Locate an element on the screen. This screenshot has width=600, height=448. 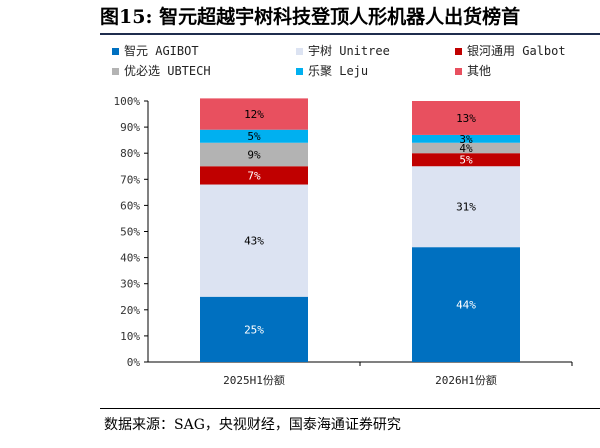
data-label: 3% is located at coordinates (466, 139).